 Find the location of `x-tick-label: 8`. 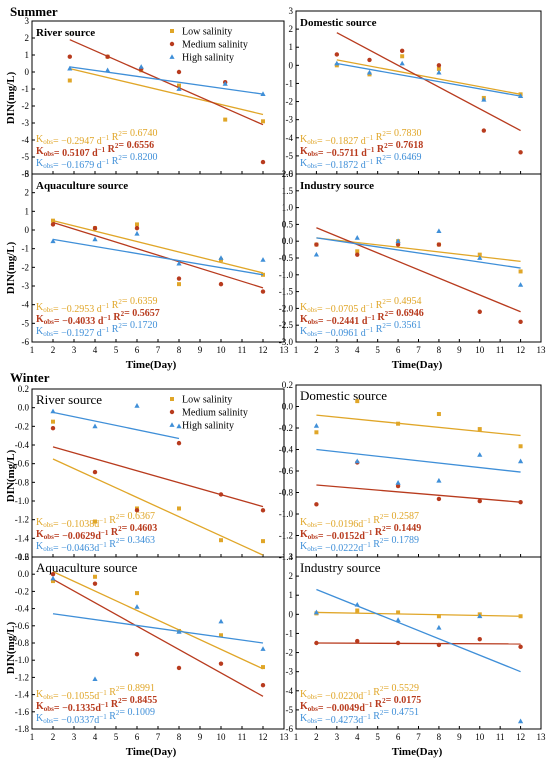

x-tick-label: 8 is located at coordinates (439, 737).